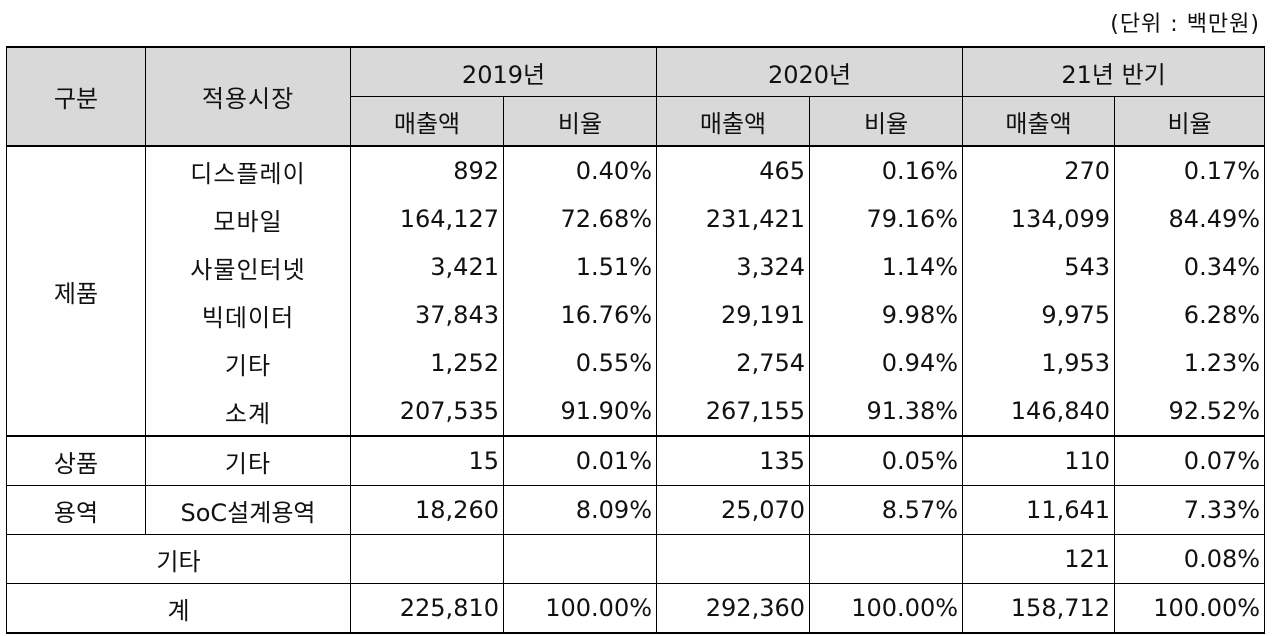  I want to click on other-row: 기타 121 0.08%, so click(636, 559).